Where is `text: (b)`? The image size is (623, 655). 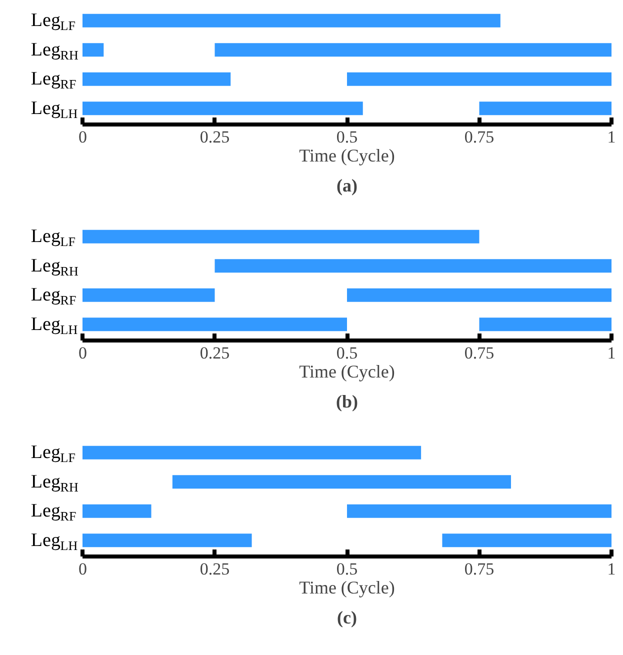
text: (b) is located at coordinates (347, 402).